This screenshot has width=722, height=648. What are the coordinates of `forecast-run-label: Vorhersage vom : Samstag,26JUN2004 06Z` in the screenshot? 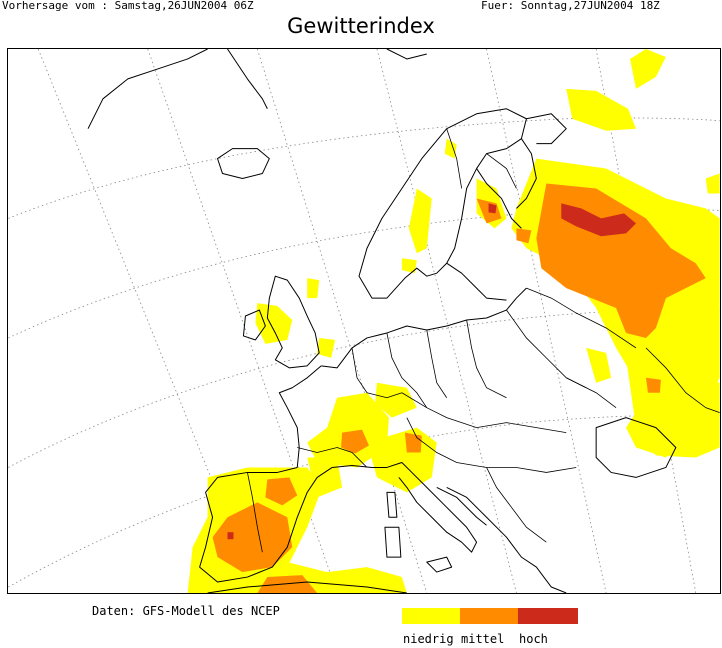 It's located at (128, 6).